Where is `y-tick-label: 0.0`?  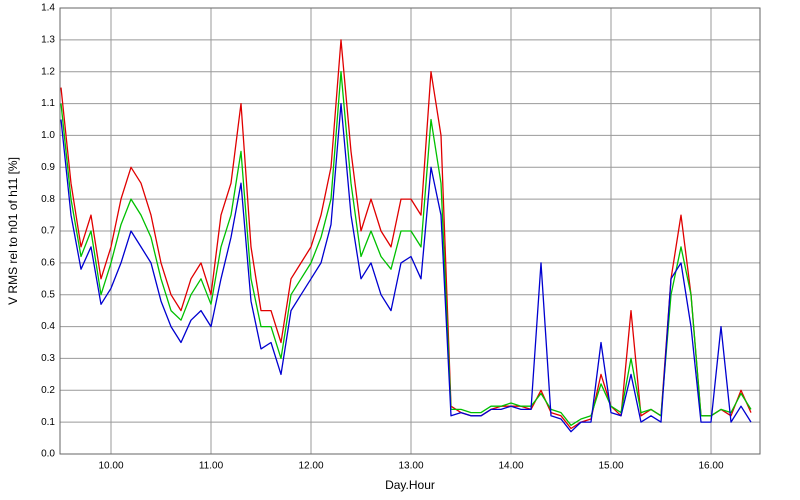 y-tick-label: 0.0 is located at coordinates (48, 454).